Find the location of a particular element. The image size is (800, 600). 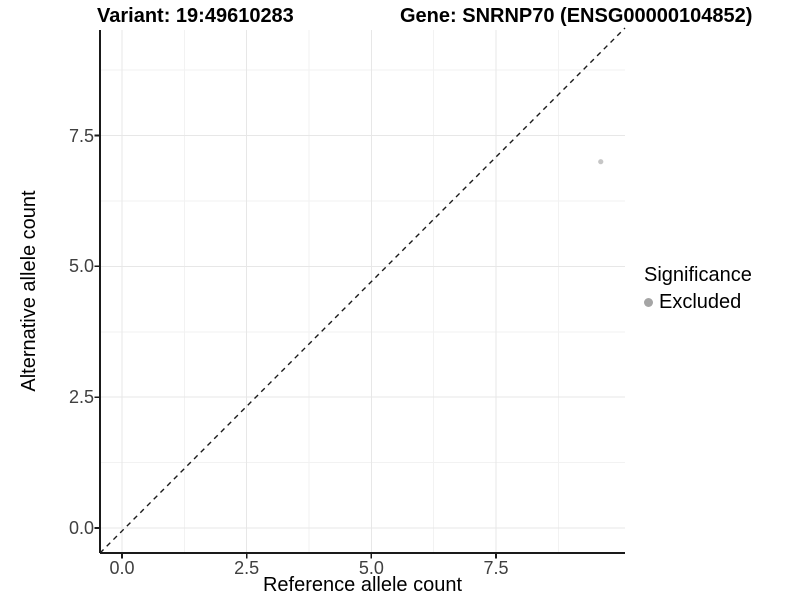

legend: Significance Excluded is located at coordinates (698, 288).